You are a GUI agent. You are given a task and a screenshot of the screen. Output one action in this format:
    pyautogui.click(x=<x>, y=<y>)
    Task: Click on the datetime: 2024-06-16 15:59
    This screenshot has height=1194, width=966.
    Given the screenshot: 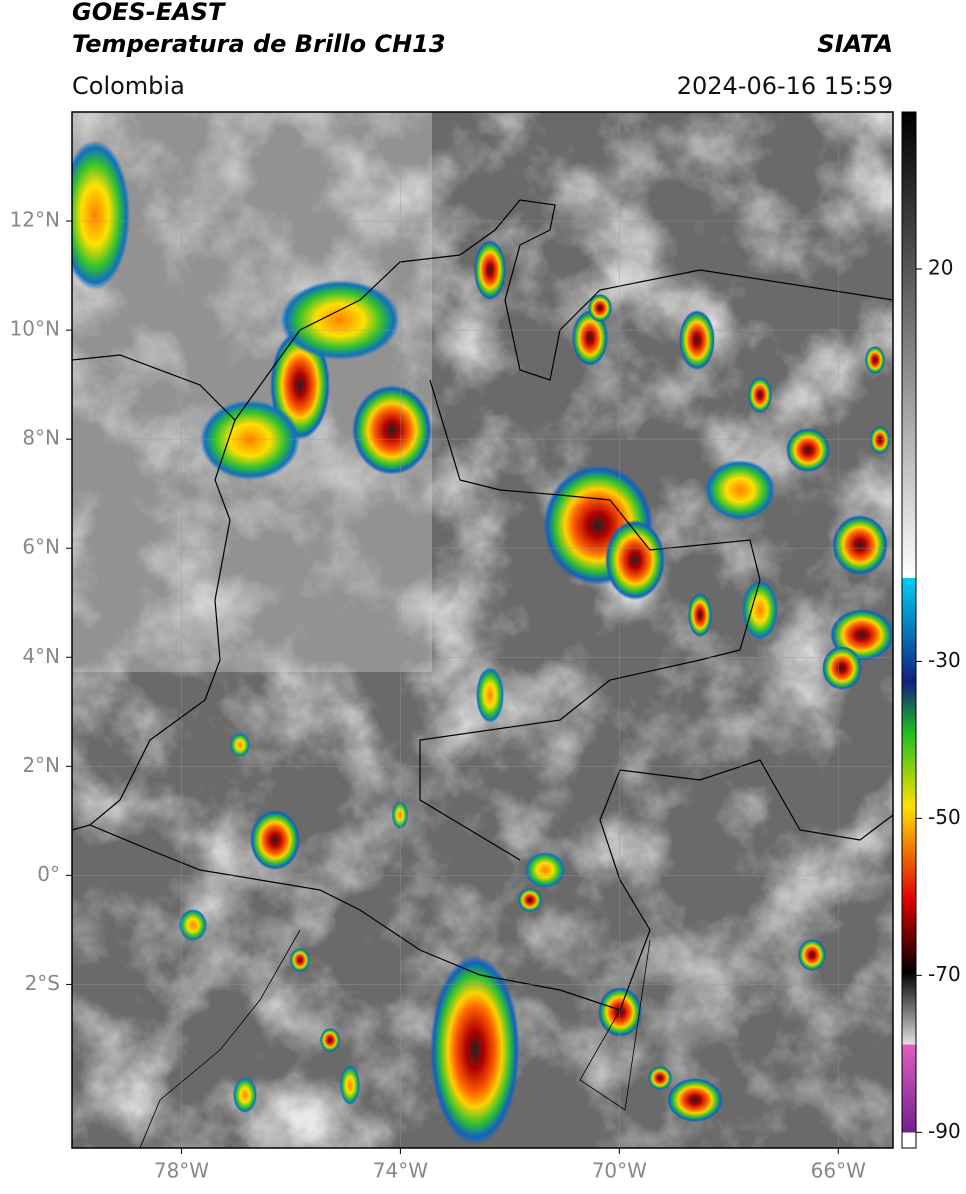 What is the action you would take?
    pyautogui.click(x=785, y=86)
    